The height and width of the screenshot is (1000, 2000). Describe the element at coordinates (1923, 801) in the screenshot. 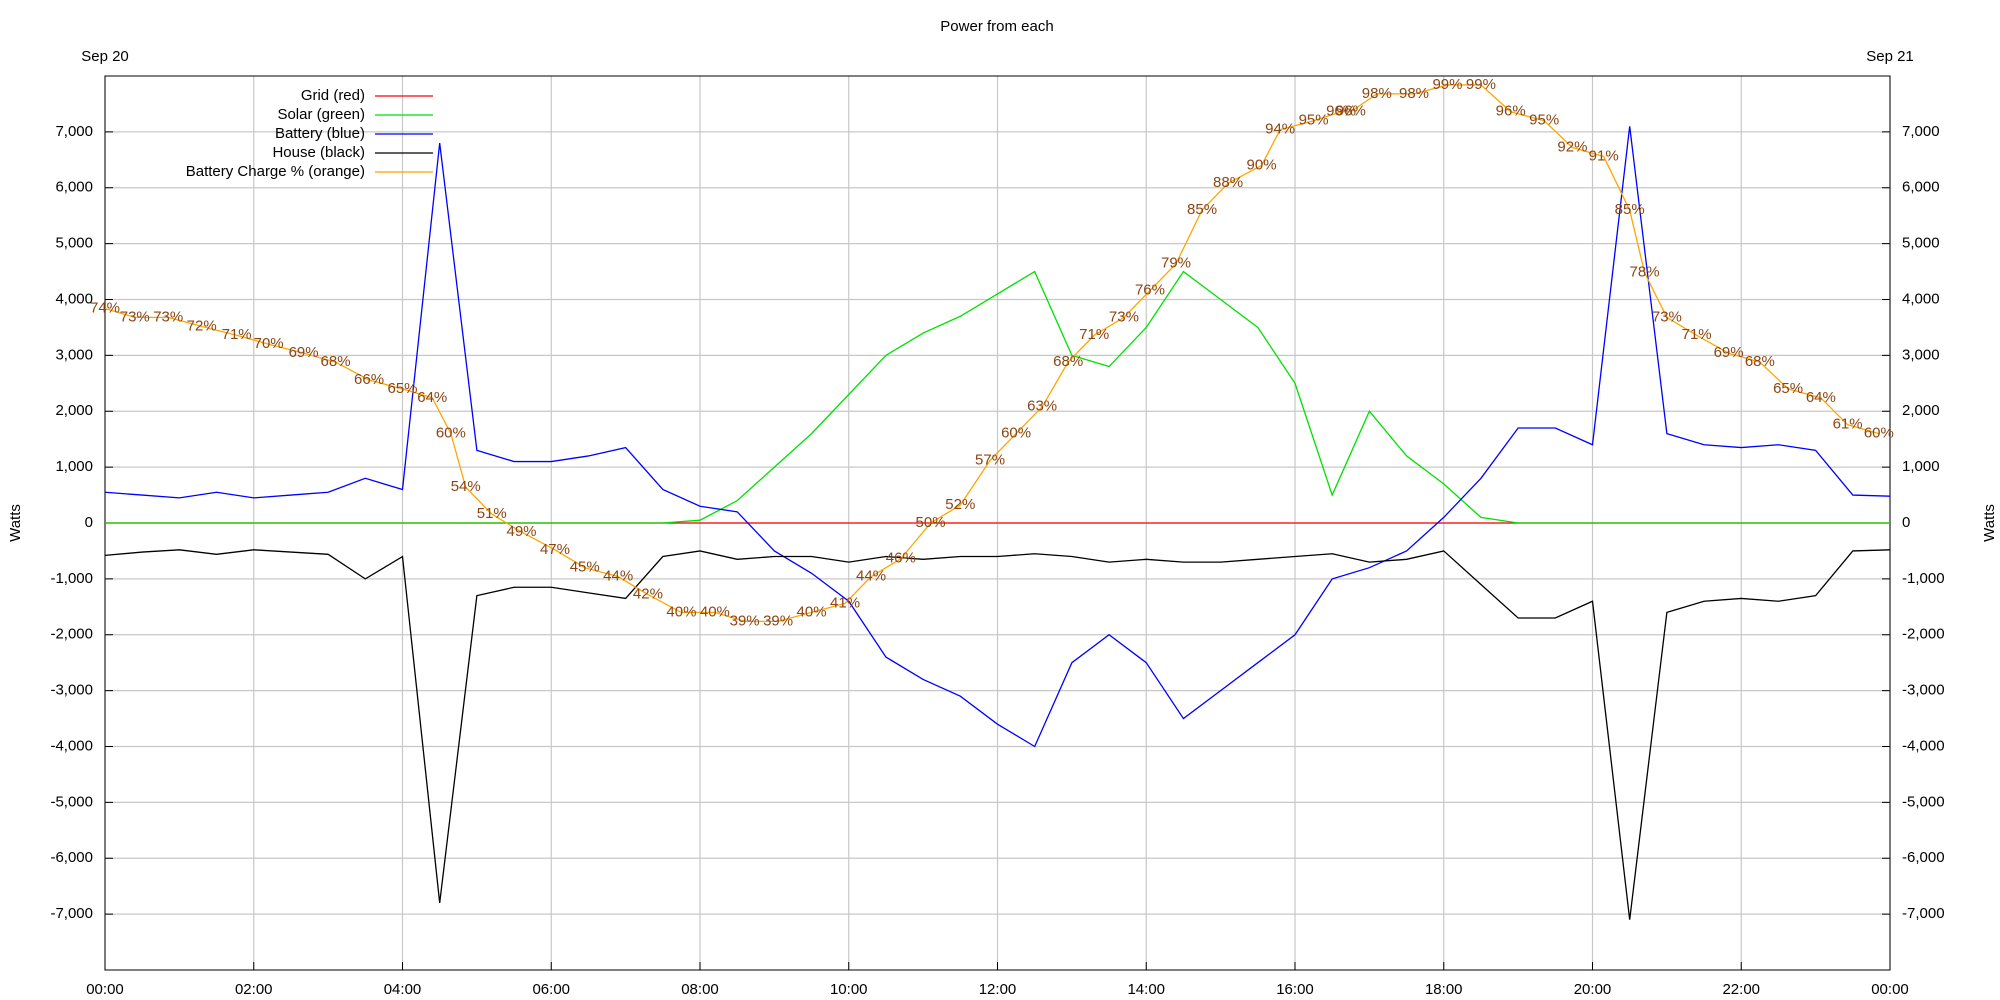

I see `y2-tick-label: -5,000` at that location.